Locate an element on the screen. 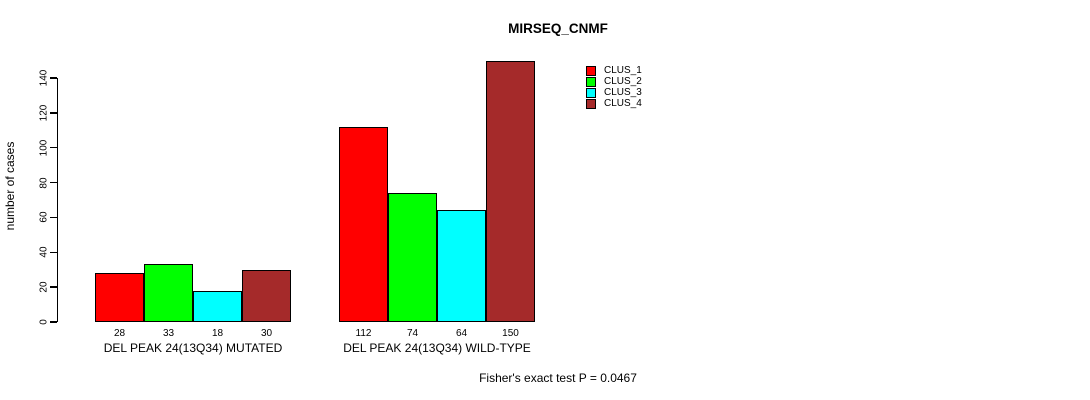 Image resolution: width=1090 pixels, height=400 pixels. bar-clus_2-group2 is located at coordinates (412, 257).